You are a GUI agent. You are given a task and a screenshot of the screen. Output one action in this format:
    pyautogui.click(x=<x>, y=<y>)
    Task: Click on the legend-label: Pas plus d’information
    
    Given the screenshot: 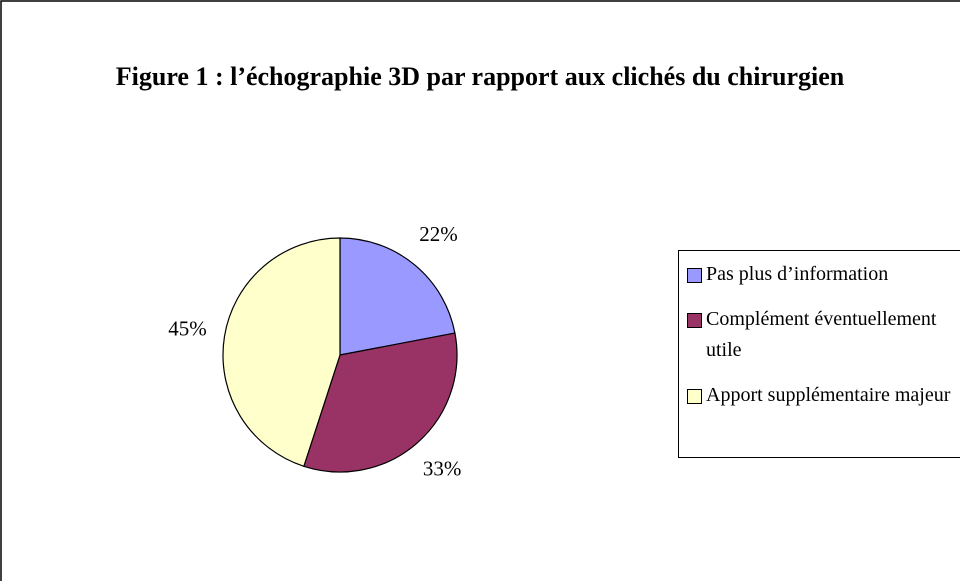 What is the action you would take?
    pyautogui.click(x=797, y=274)
    